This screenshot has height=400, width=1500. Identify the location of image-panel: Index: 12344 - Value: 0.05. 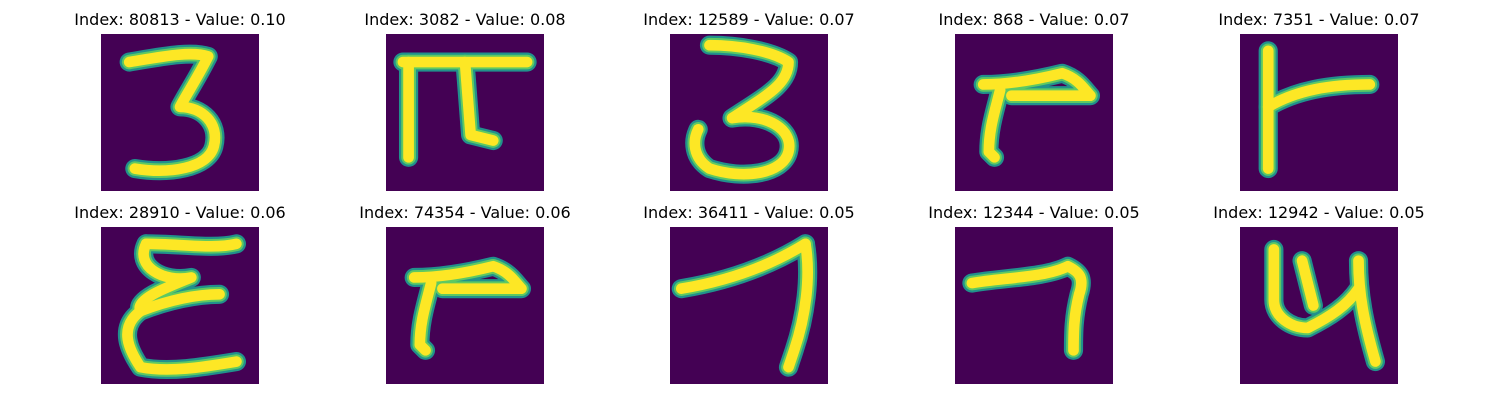
(1034, 288).